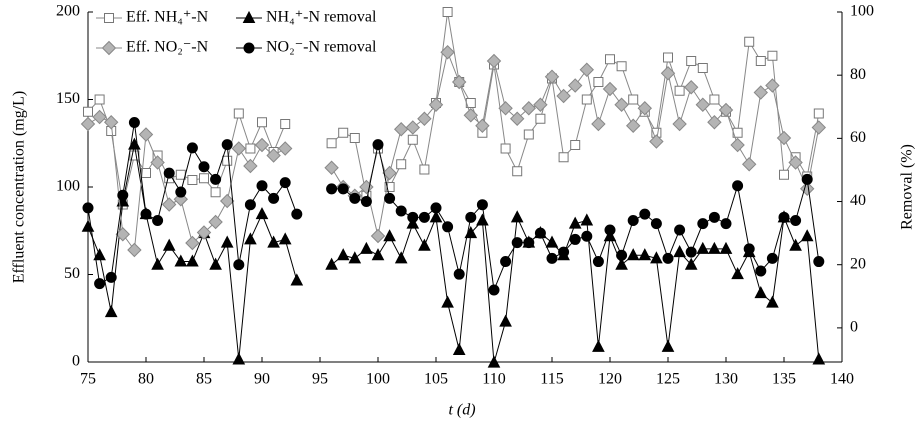 The image size is (921, 430). What do you see at coordinates (68, 186) in the screenshot?
I see `y-tick-label: 100` at bounding box center [68, 186].